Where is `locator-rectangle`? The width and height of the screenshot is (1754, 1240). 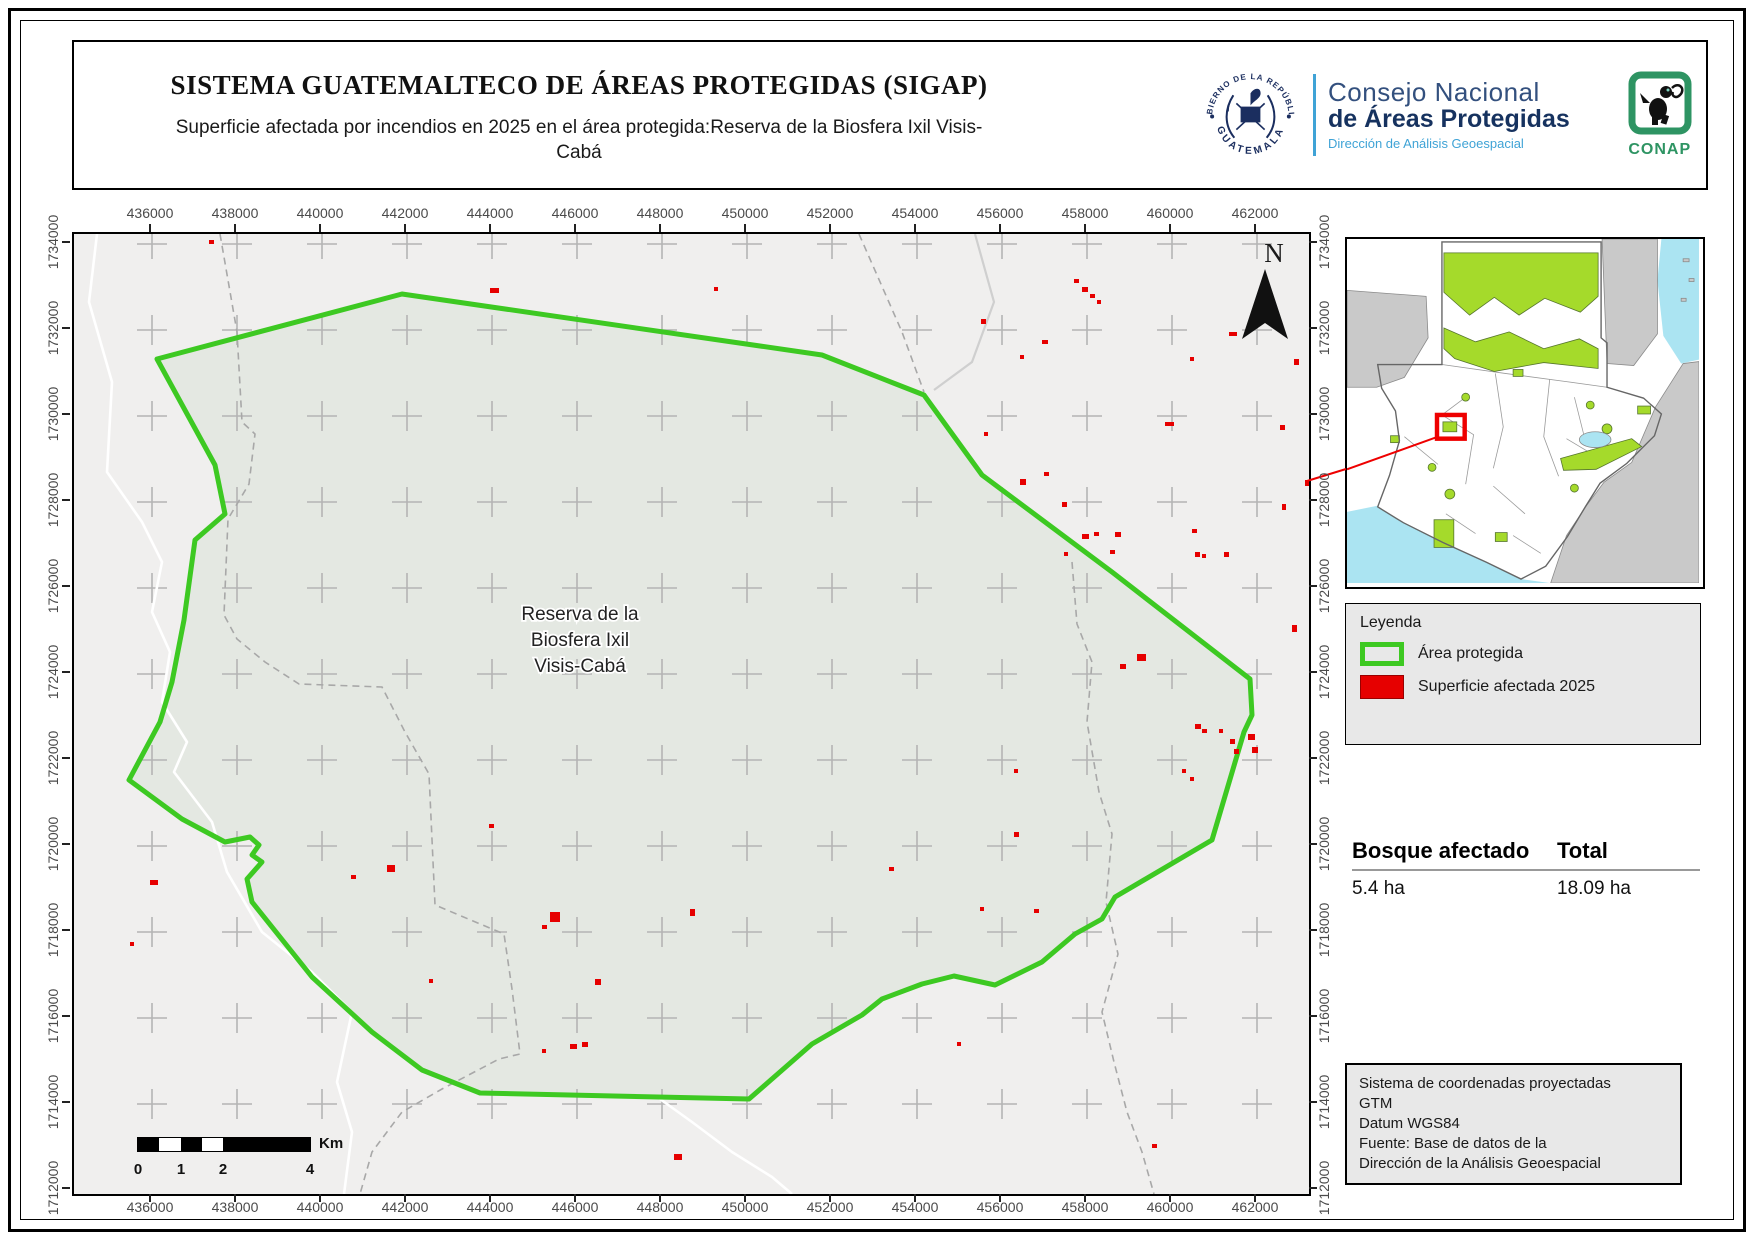 locator-rectangle is located at coordinates (1450, 426).